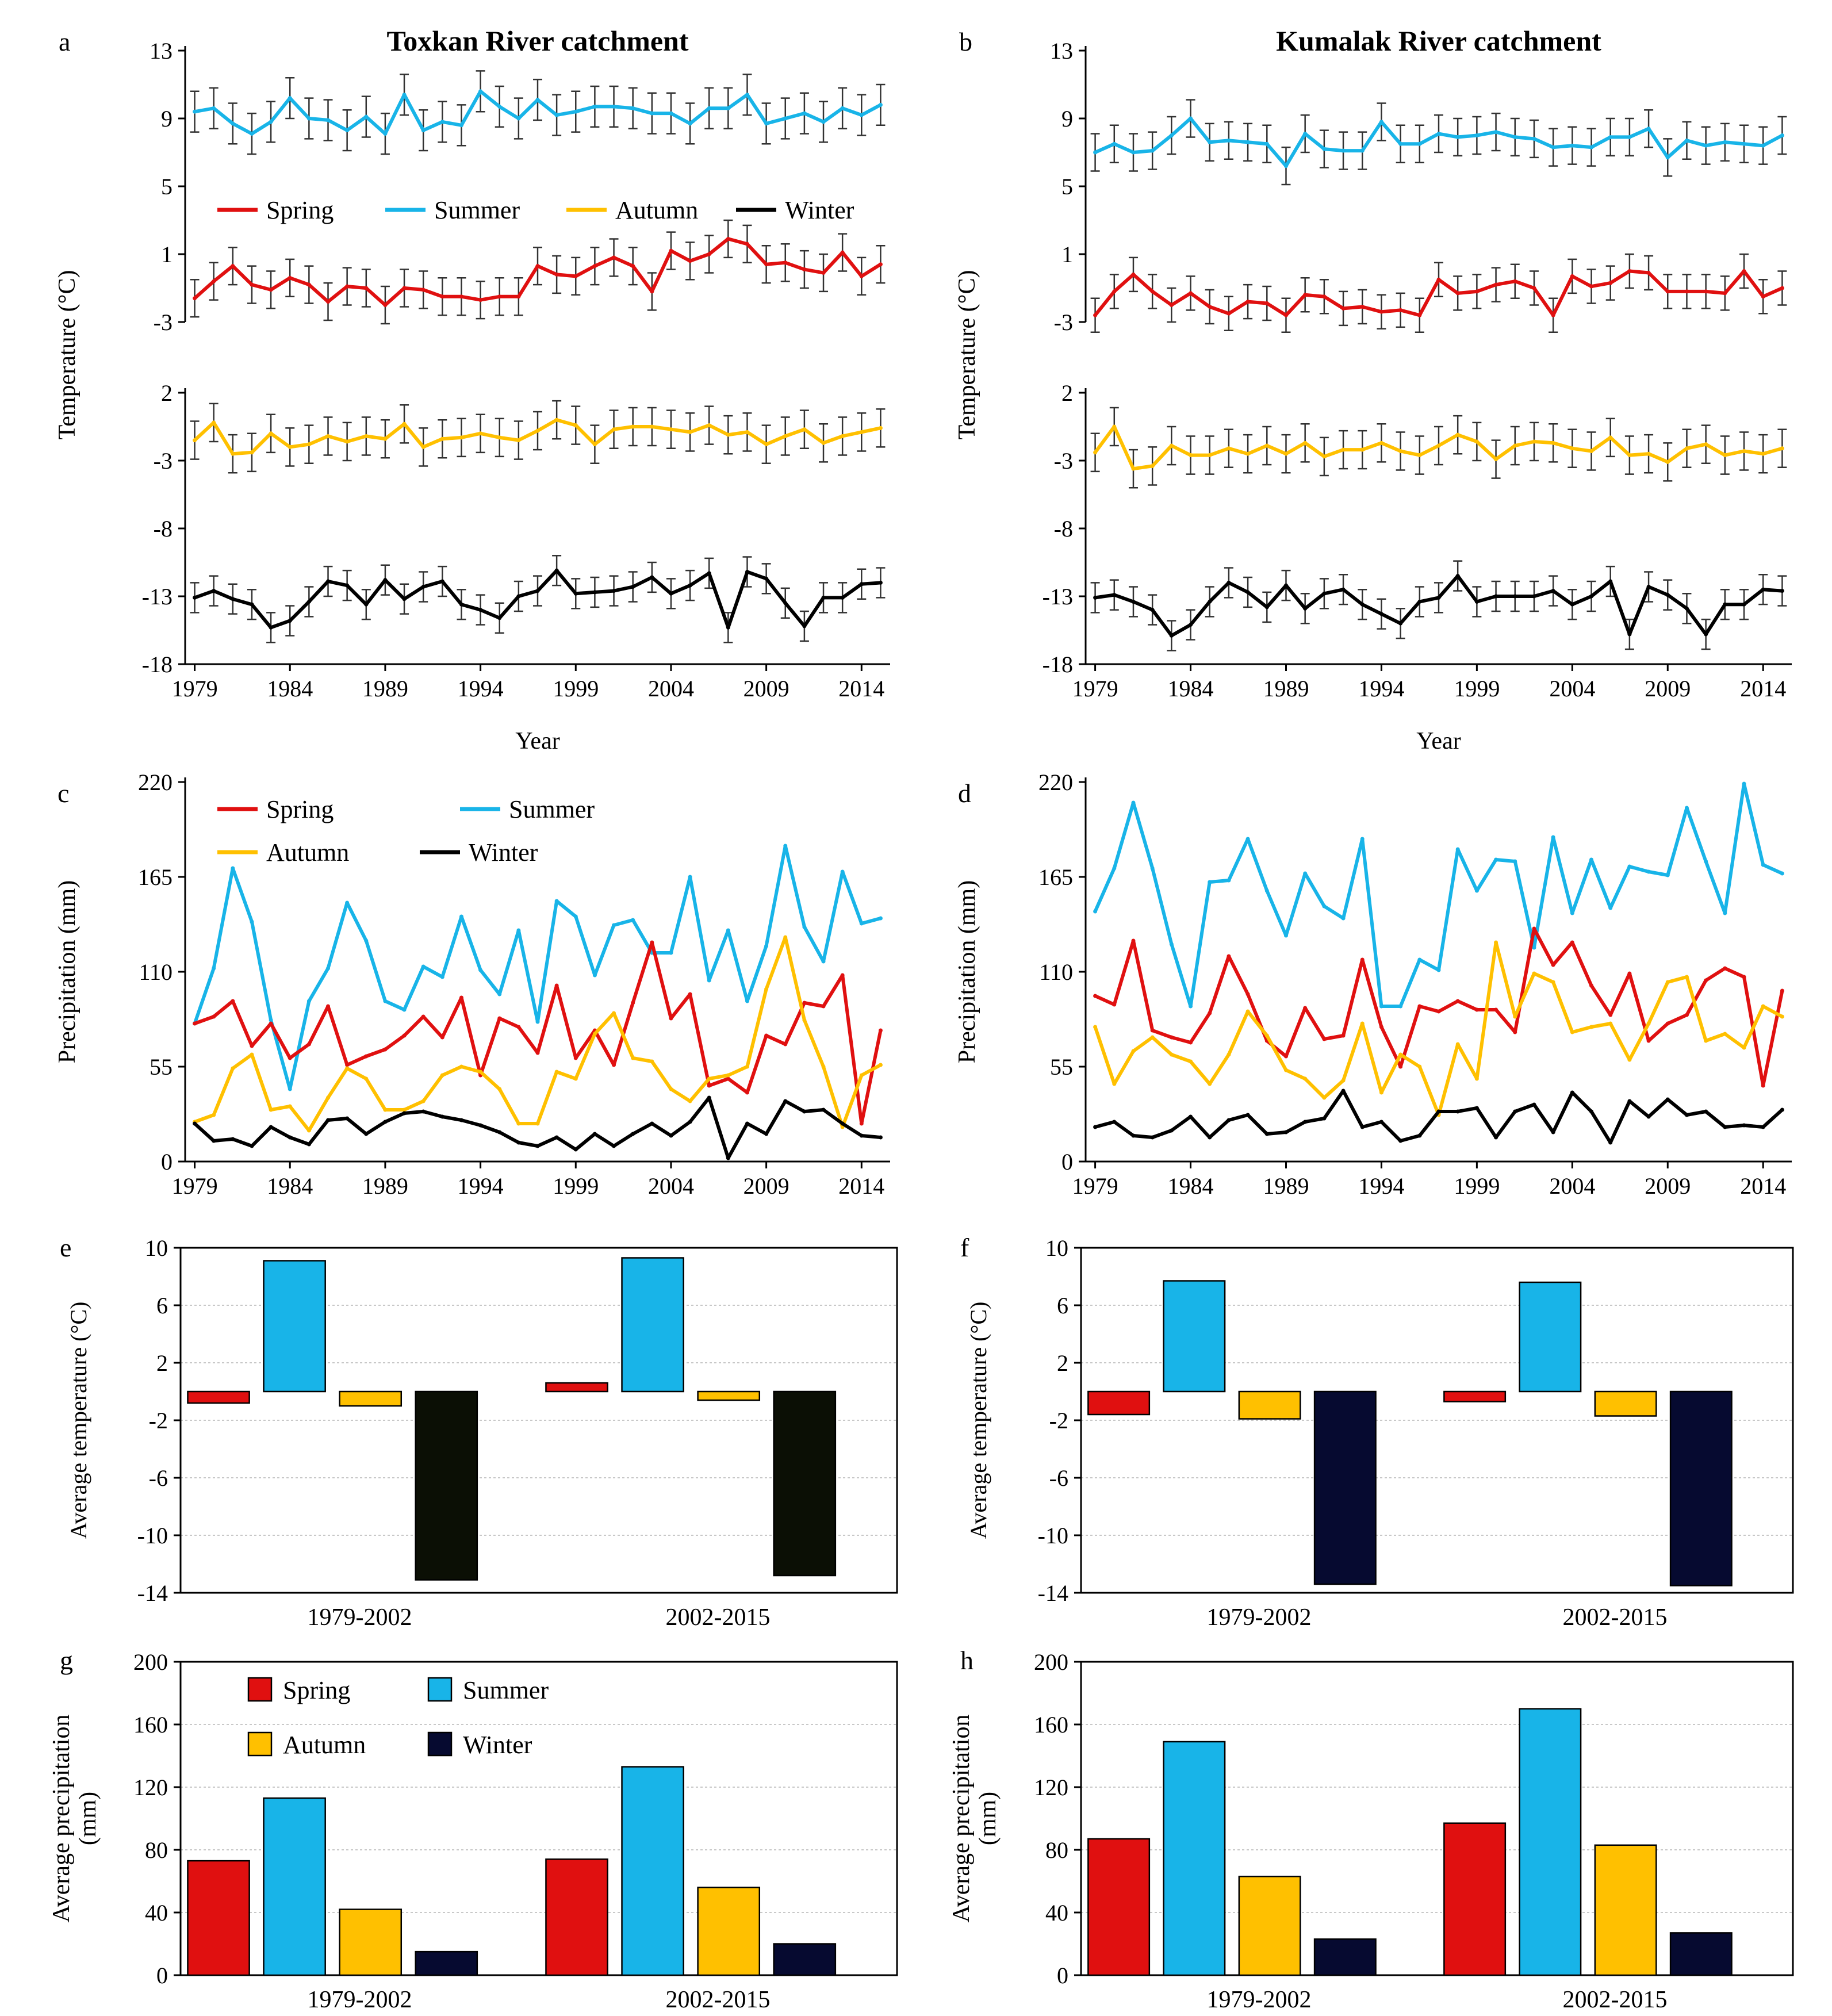 The width and height of the screenshot is (1832, 2016). What do you see at coordinates (167, 1162) in the screenshot?
I see `y-tick-label: 0` at bounding box center [167, 1162].